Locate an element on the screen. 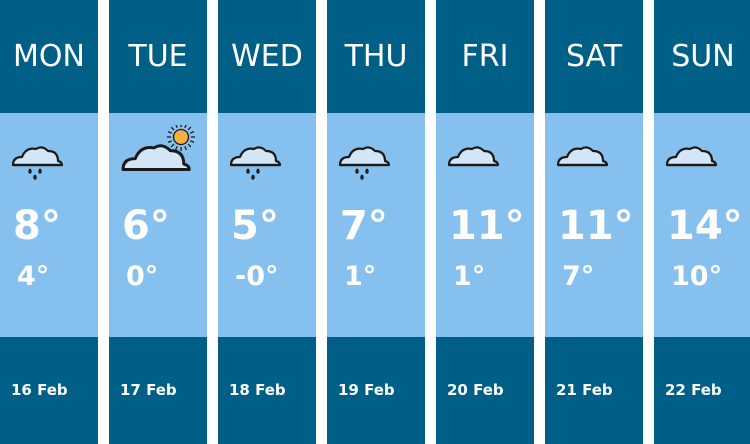 The image size is (750, 444). day-column-mon: MON 8° 4° 16 Feb is located at coordinates (49, 222).